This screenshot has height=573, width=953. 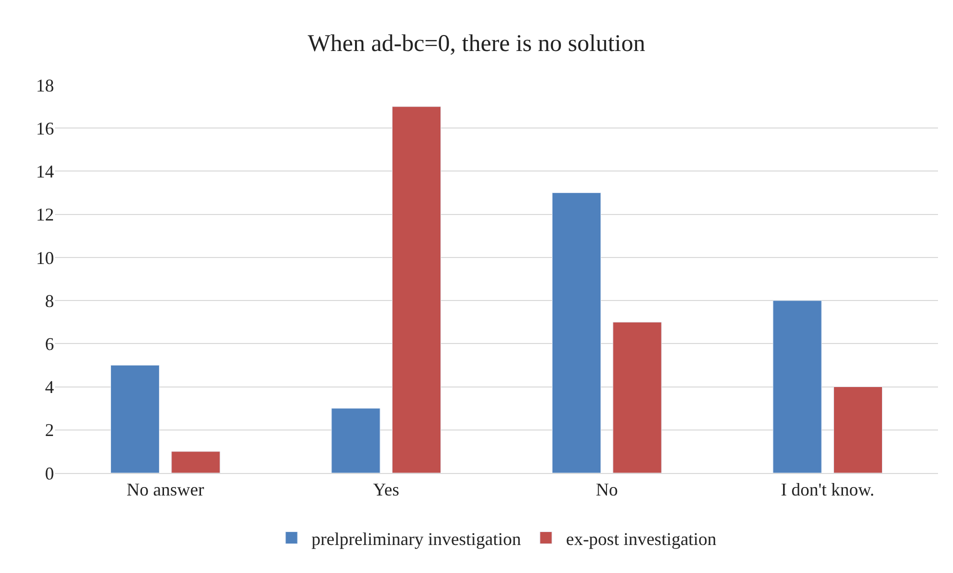 What do you see at coordinates (477, 44) in the screenshot?
I see `chart-title: When ad-bc=0, there is no solution` at bounding box center [477, 44].